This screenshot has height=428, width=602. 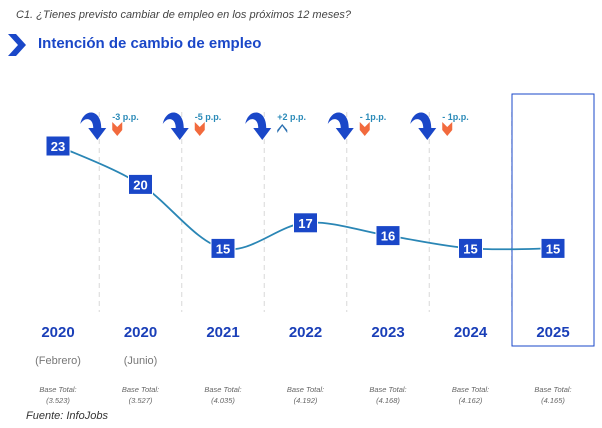 What do you see at coordinates (58, 400) in the screenshot?
I see `base-value: (3.523)` at bounding box center [58, 400].